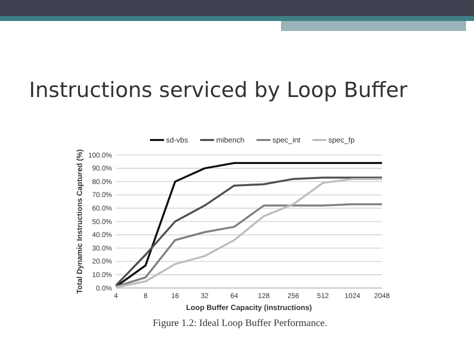  Describe the element at coordinates (249, 245) in the screenshot. I see `line-series` at that location.